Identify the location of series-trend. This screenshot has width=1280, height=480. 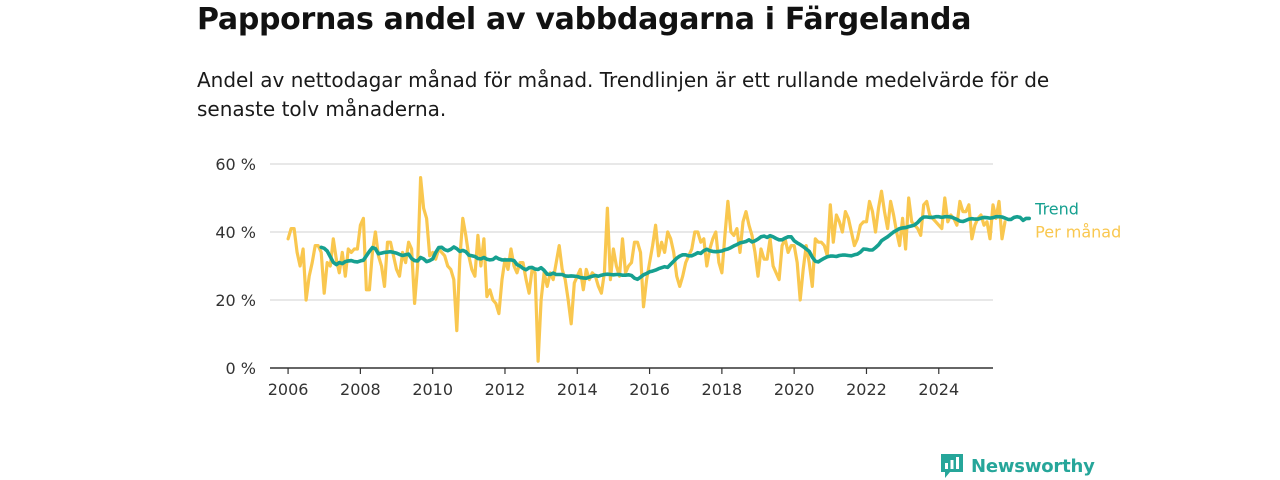
(675, 248).